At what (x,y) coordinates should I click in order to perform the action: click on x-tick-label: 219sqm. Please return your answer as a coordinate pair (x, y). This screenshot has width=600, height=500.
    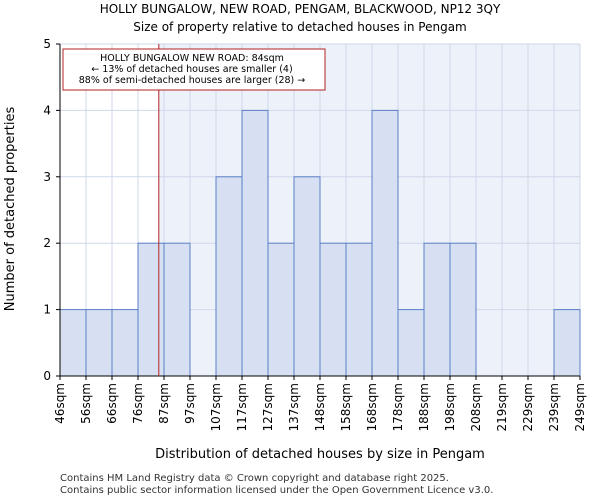
    Looking at the image, I should click on (502, 407).